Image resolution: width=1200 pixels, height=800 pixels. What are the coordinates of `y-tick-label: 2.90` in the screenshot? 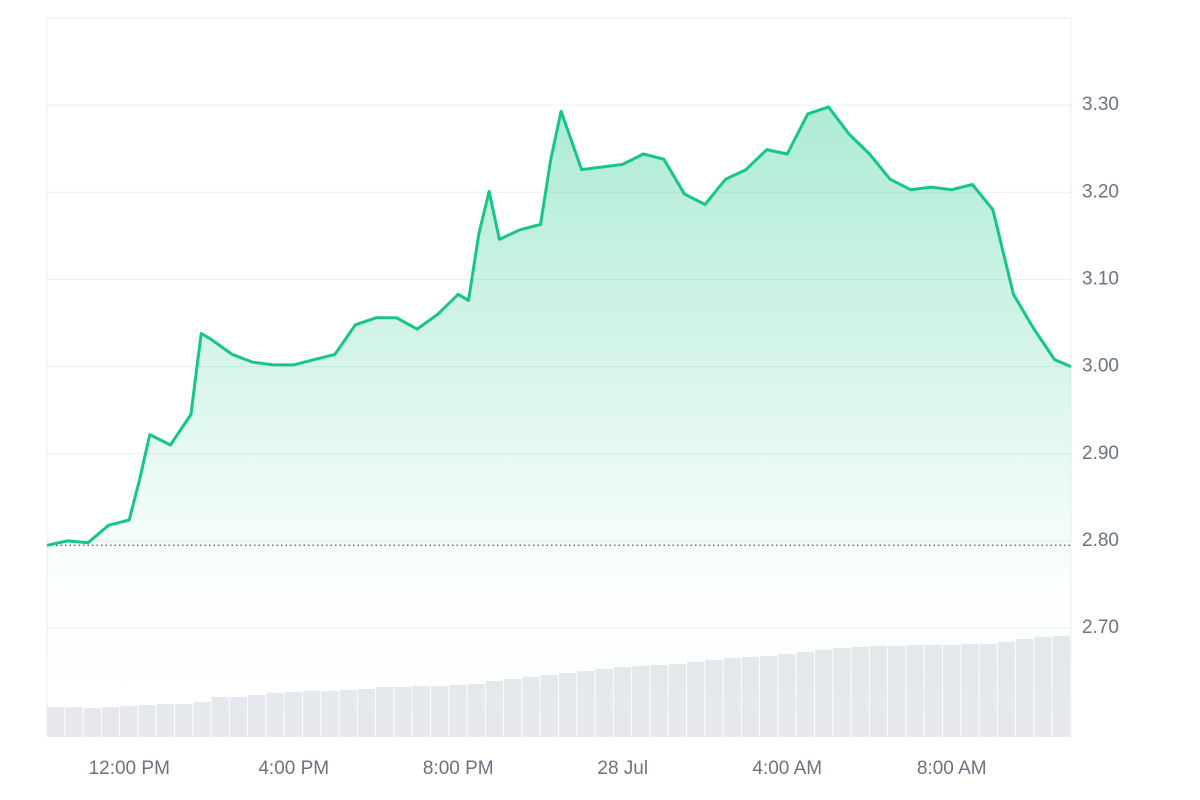 It's located at (1100, 453).